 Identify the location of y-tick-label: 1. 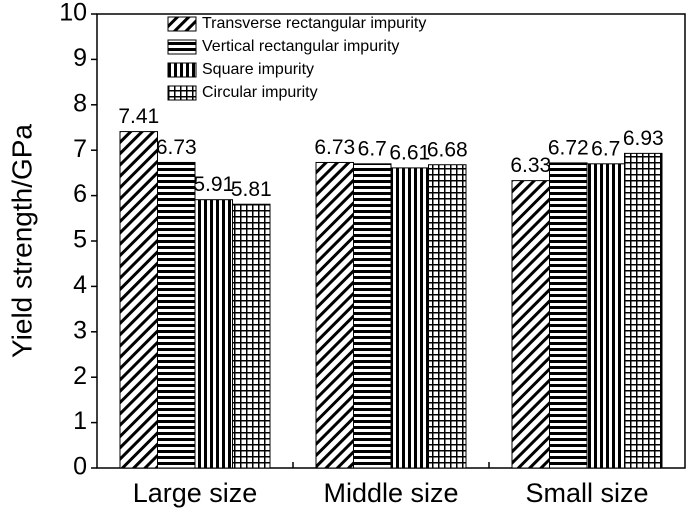
(80, 421).